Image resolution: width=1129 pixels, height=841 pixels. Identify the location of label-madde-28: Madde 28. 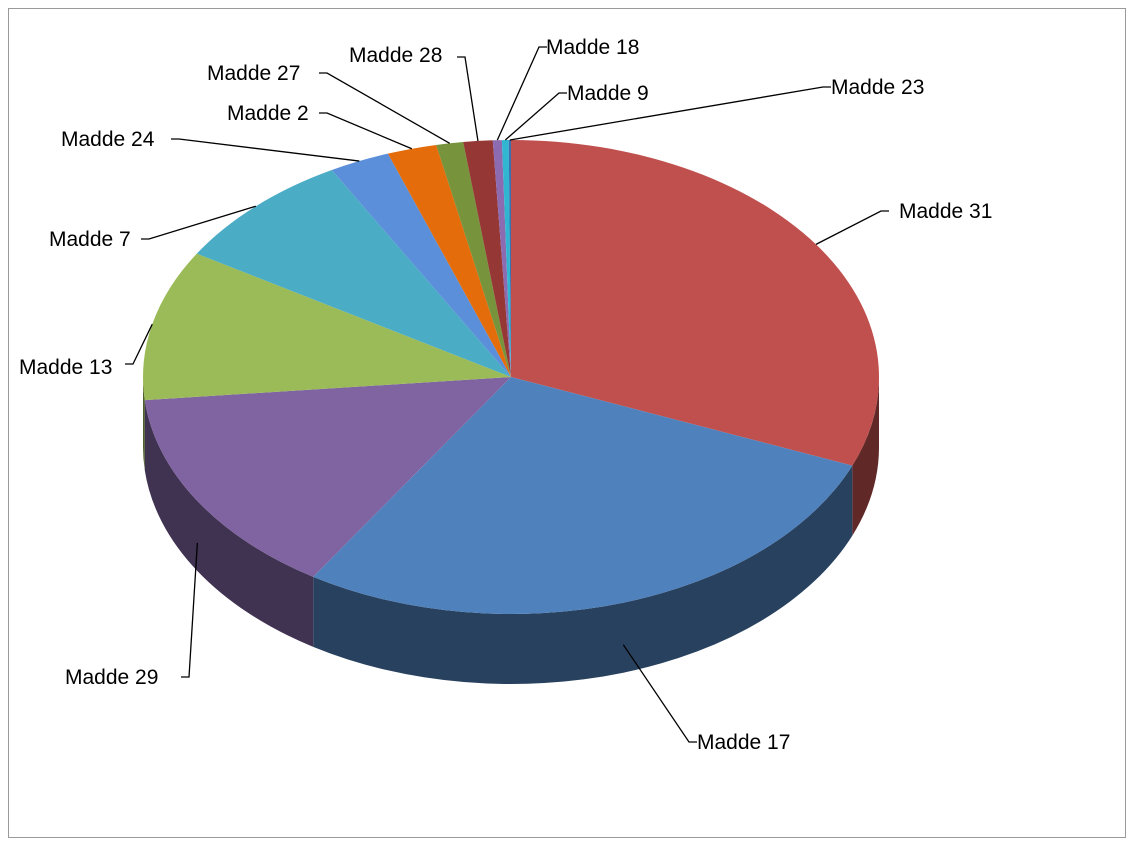
(395, 55).